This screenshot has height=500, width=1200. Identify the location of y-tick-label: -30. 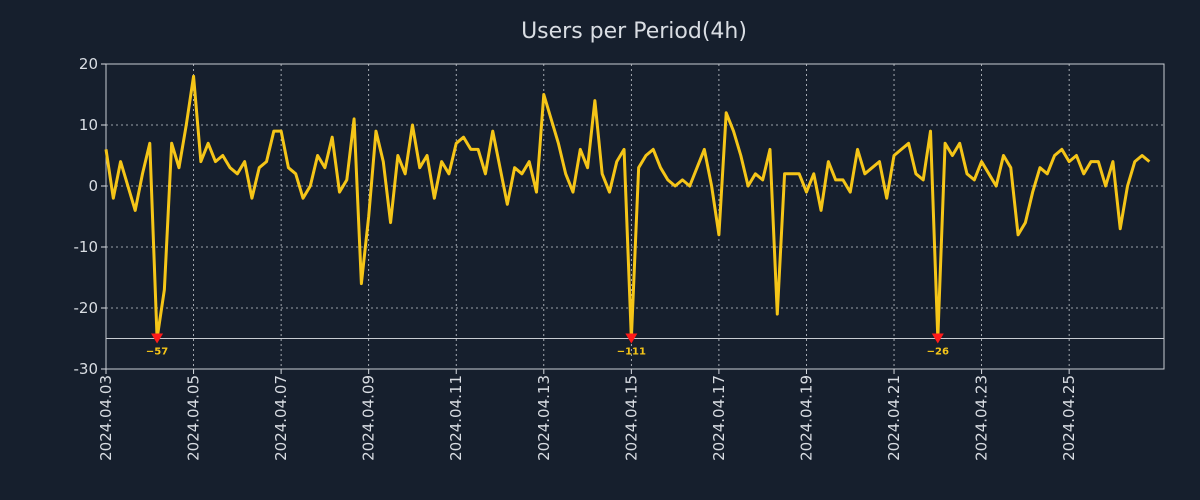
(86, 369).